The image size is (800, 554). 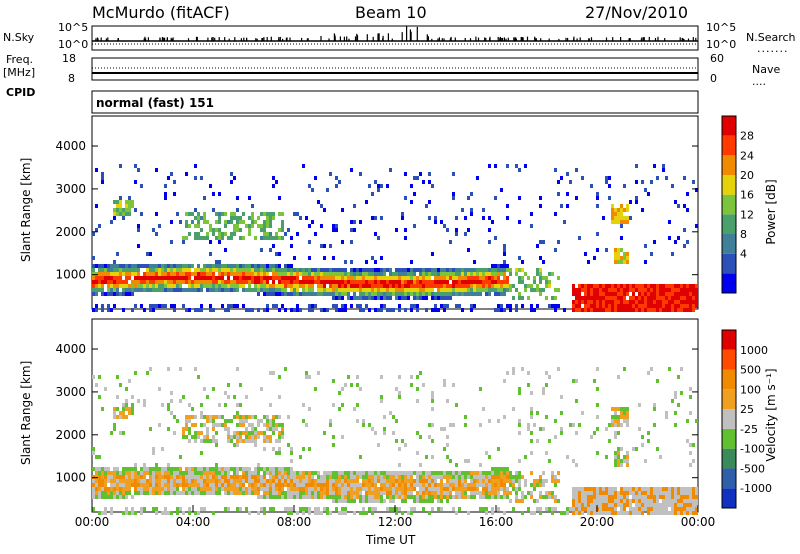 I want to click on nsky-spike, so click(x=307, y=39).